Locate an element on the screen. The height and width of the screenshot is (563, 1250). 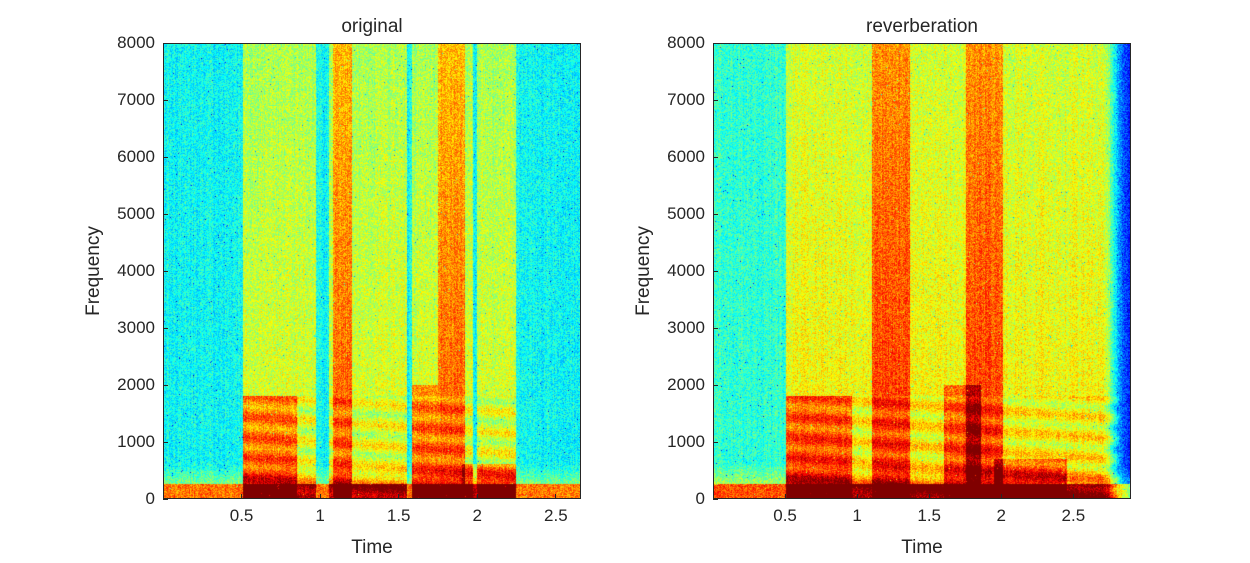
chart-title: reverberation is located at coordinates (922, 26).